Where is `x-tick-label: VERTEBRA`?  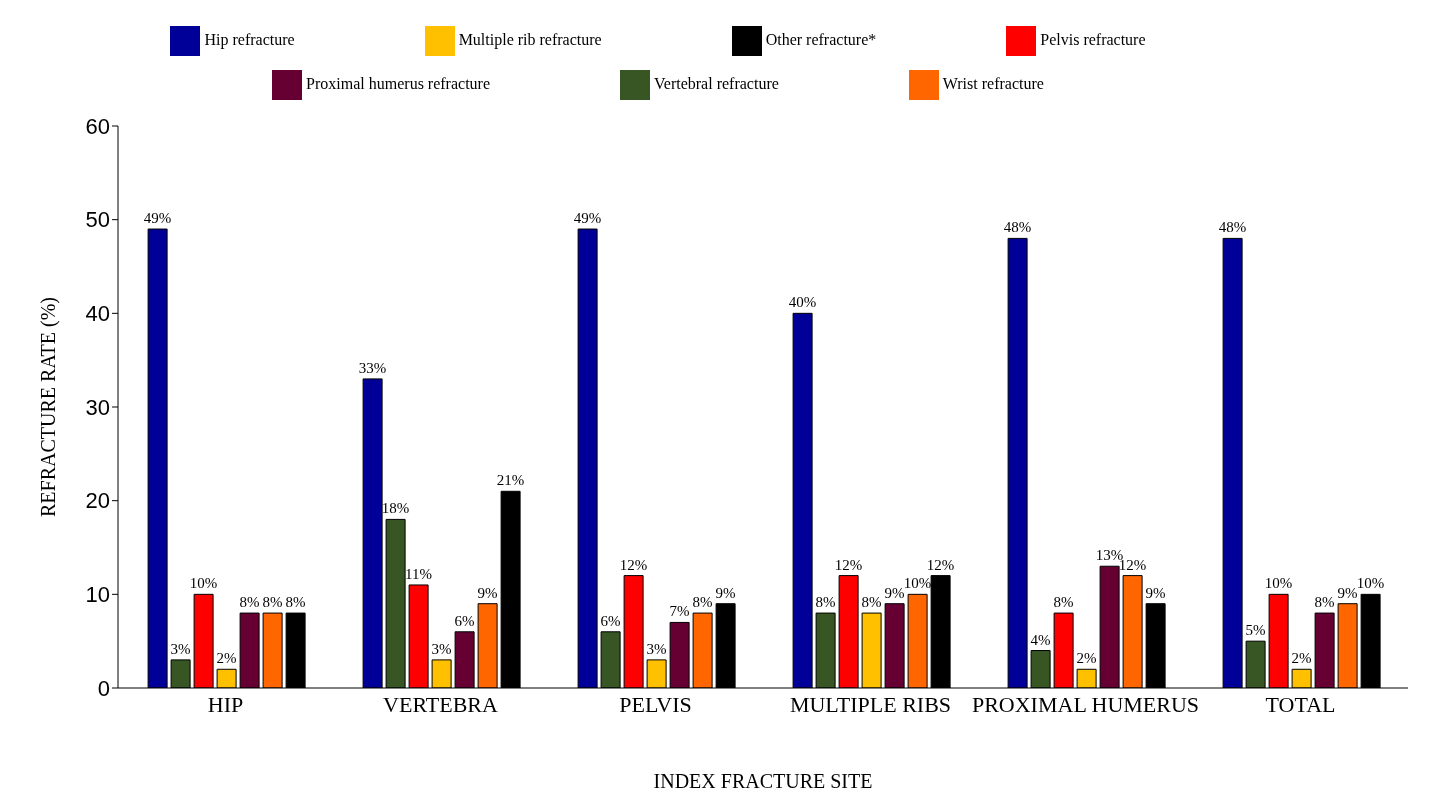
x-tick-label: VERTEBRA is located at coordinates (440, 704).